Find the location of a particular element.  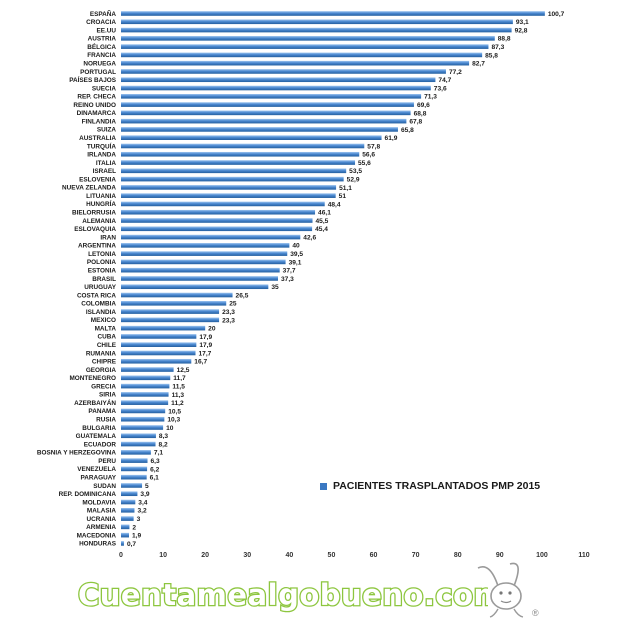

value-label: 69,6 is located at coordinates (423, 105).